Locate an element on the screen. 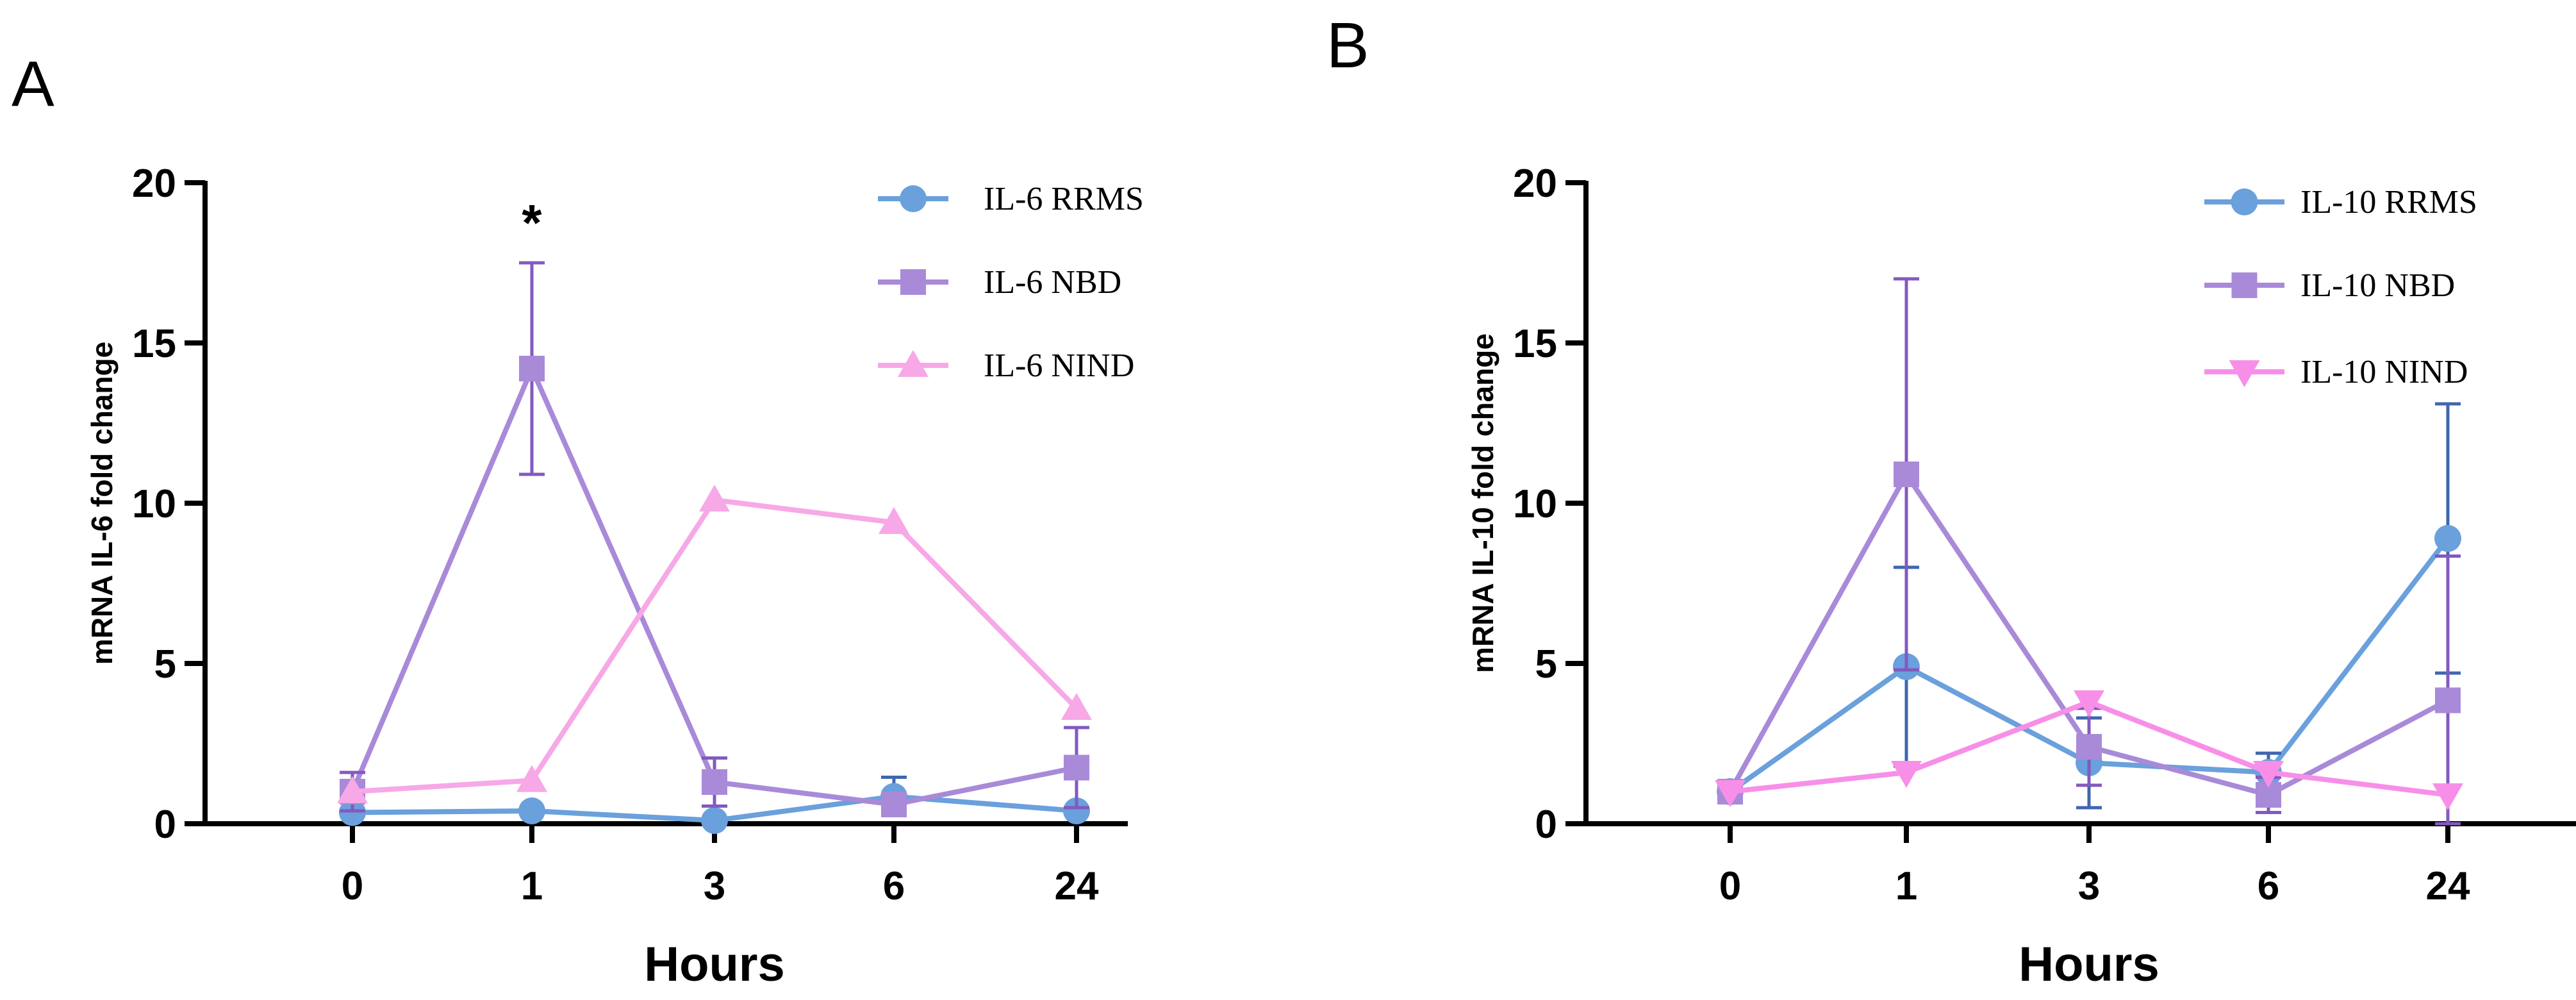 The height and width of the screenshot is (1000, 2576). series-il-10-nind is located at coordinates (2089, 750).